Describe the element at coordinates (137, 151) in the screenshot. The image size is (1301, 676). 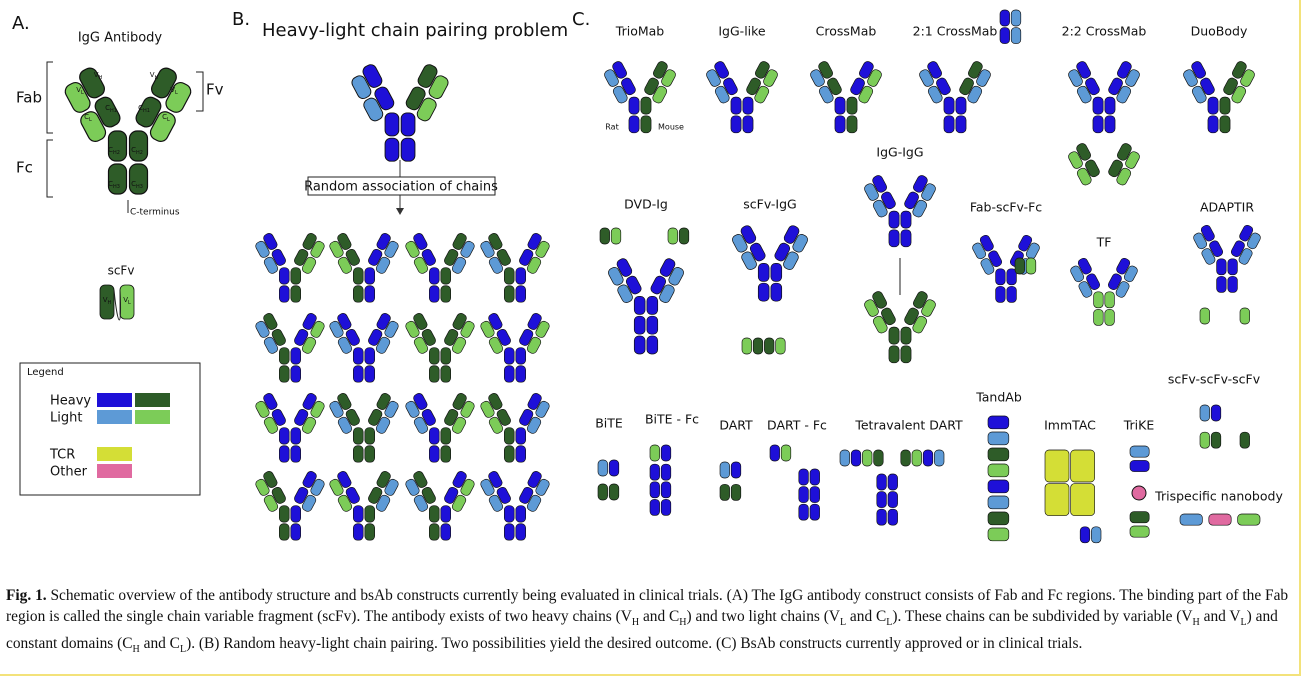
I see `domain-label: CH2` at that location.